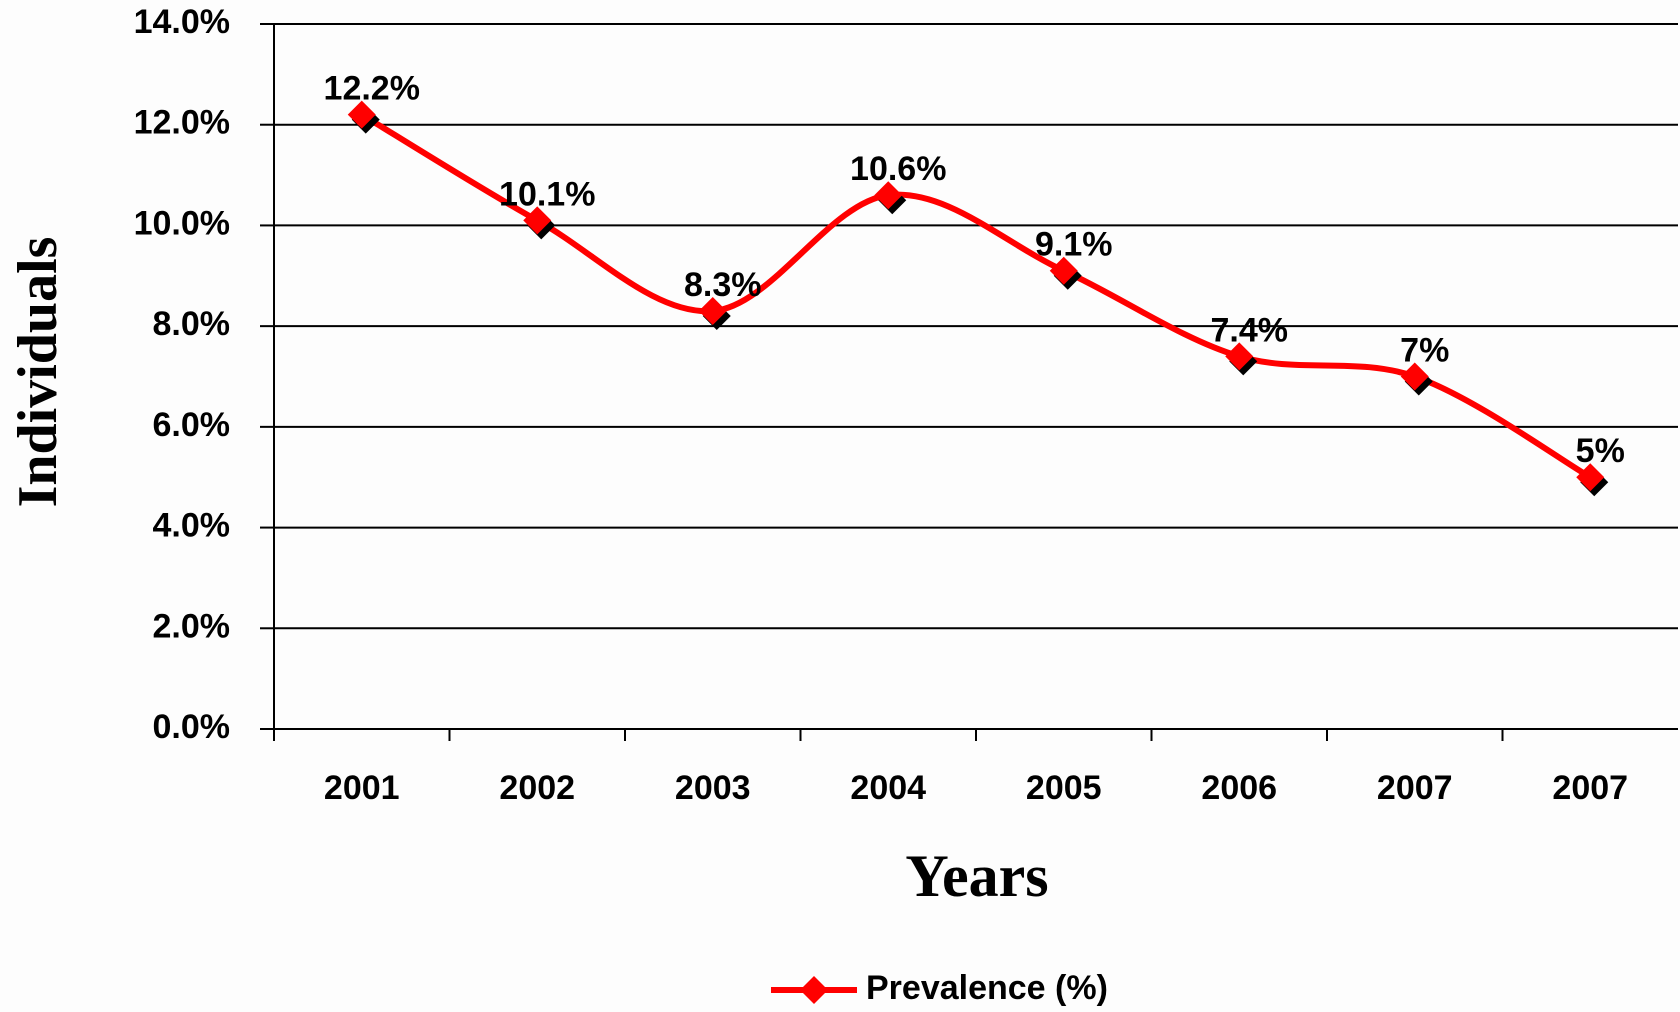 The image size is (1680, 1012). What do you see at coordinates (1600, 451) in the screenshot?
I see `data-label: 5%` at bounding box center [1600, 451].